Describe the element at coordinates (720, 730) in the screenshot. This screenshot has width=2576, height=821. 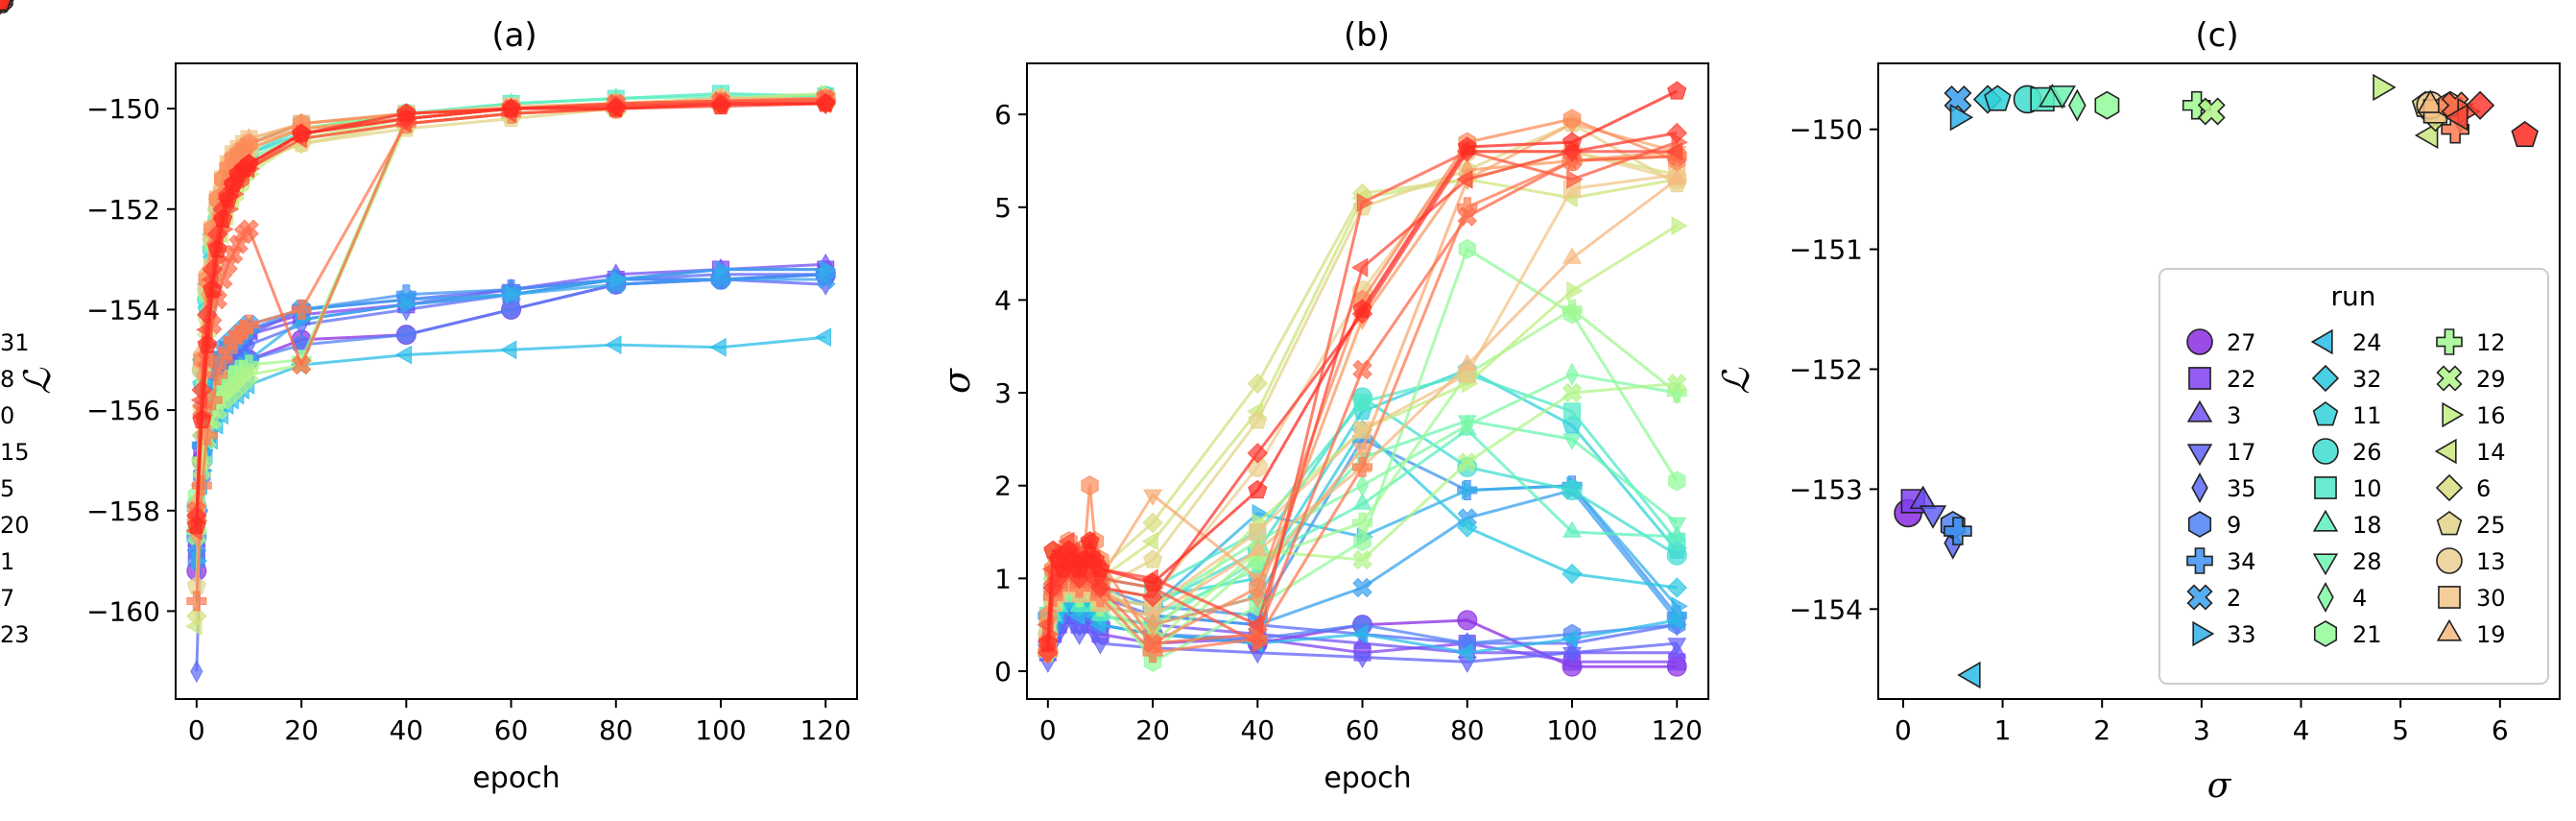
I see `panel-a-xtick-label: 100` at that location.